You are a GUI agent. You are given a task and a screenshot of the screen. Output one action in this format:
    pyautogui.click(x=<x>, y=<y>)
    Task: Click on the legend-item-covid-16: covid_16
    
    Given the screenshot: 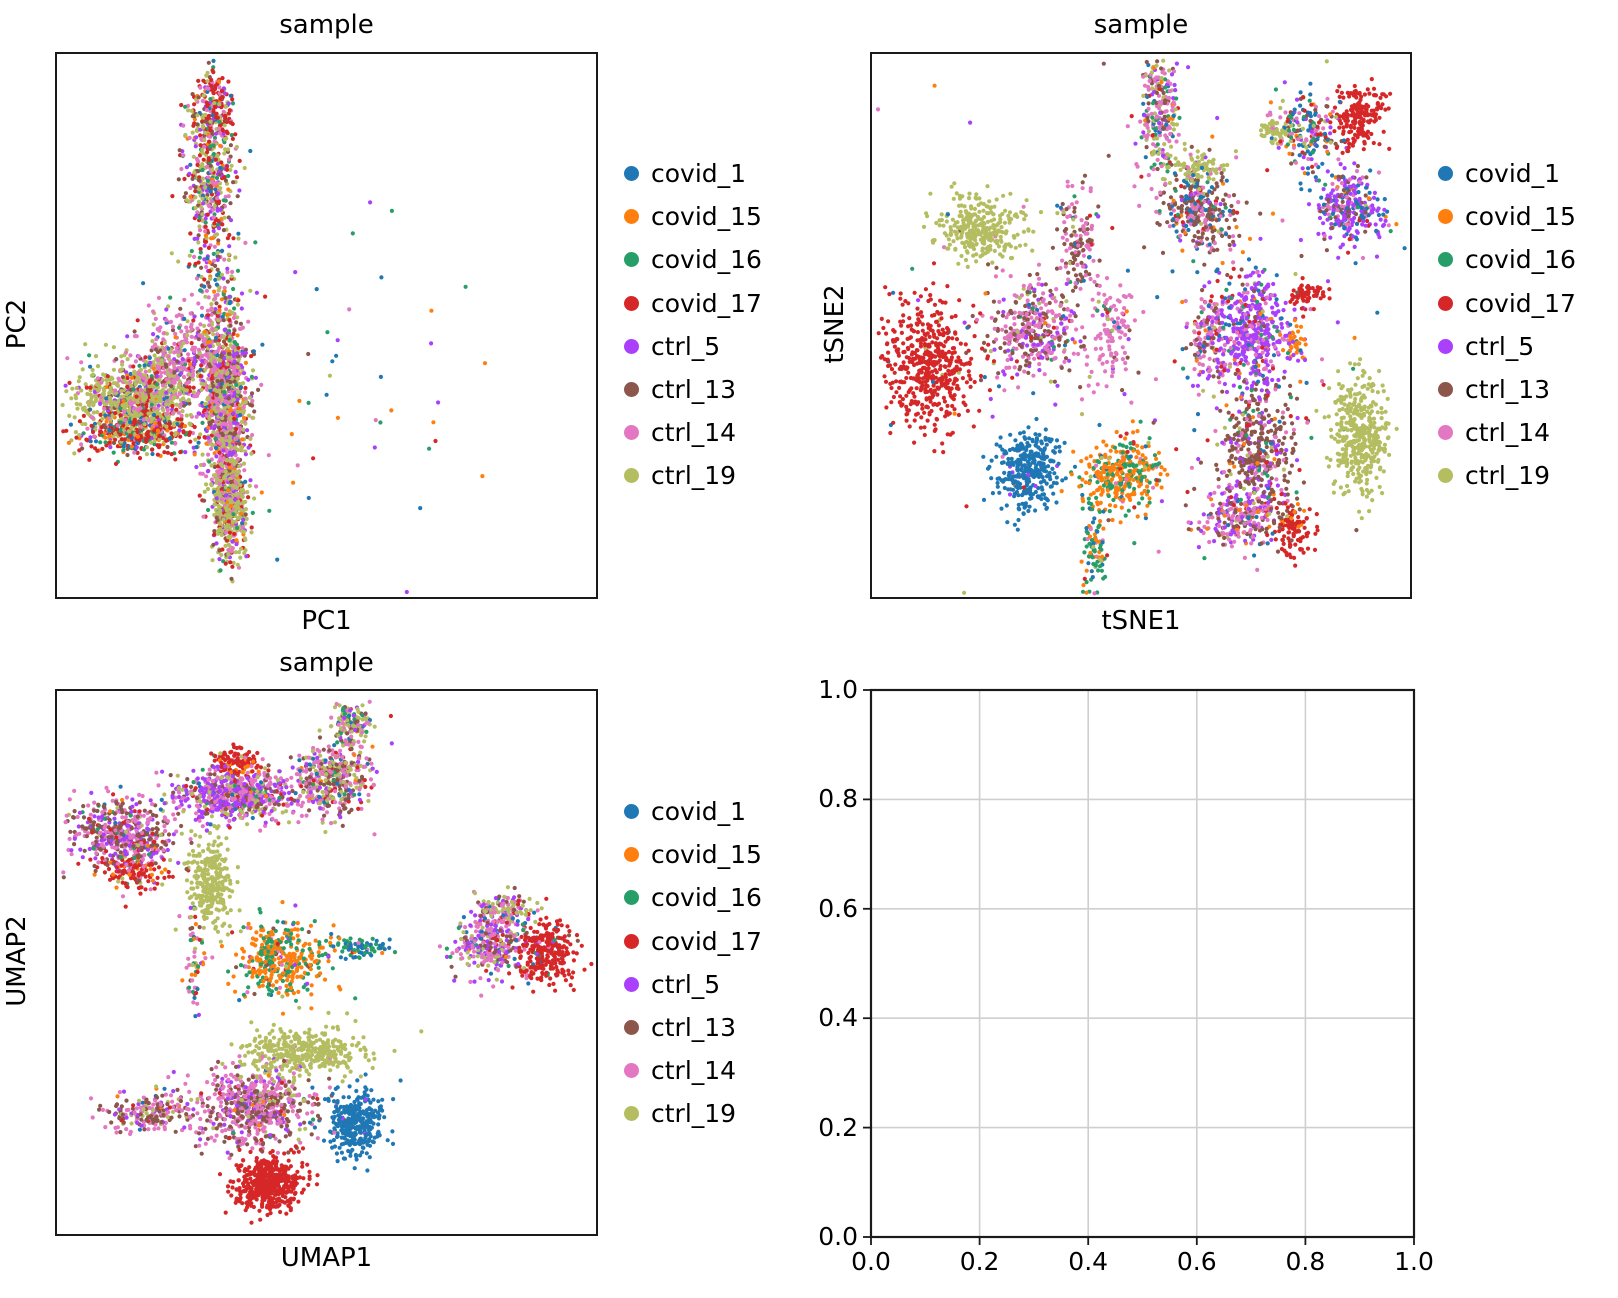 What is the action you would take?
    pyautogui.click(x=693, y=259)
    